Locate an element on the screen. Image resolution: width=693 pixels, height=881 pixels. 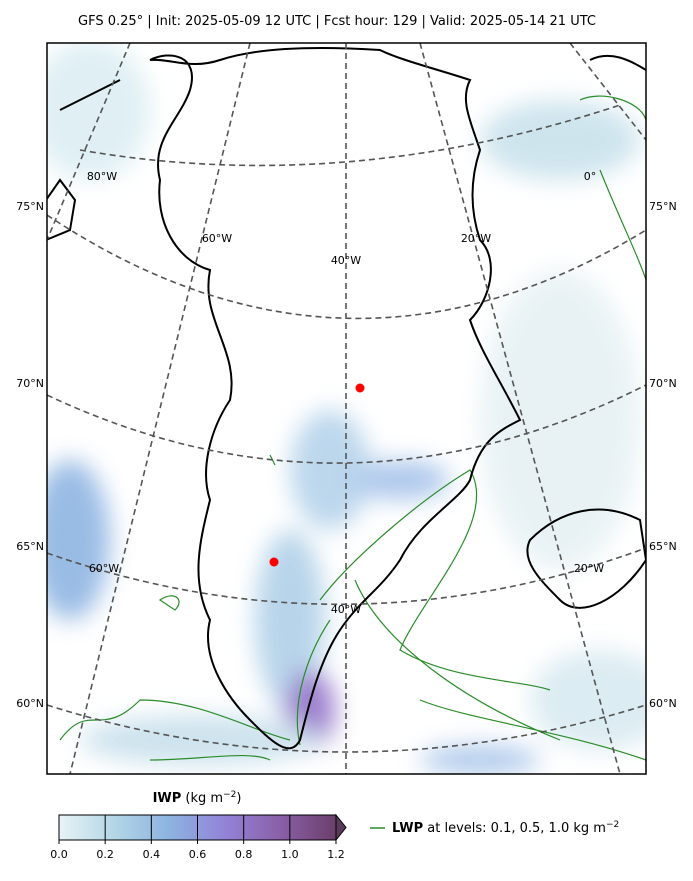
legend-label: LWP at levels: 0.1, 0.5, 1.0 kg m−2 is located at coordinates (505, 828).